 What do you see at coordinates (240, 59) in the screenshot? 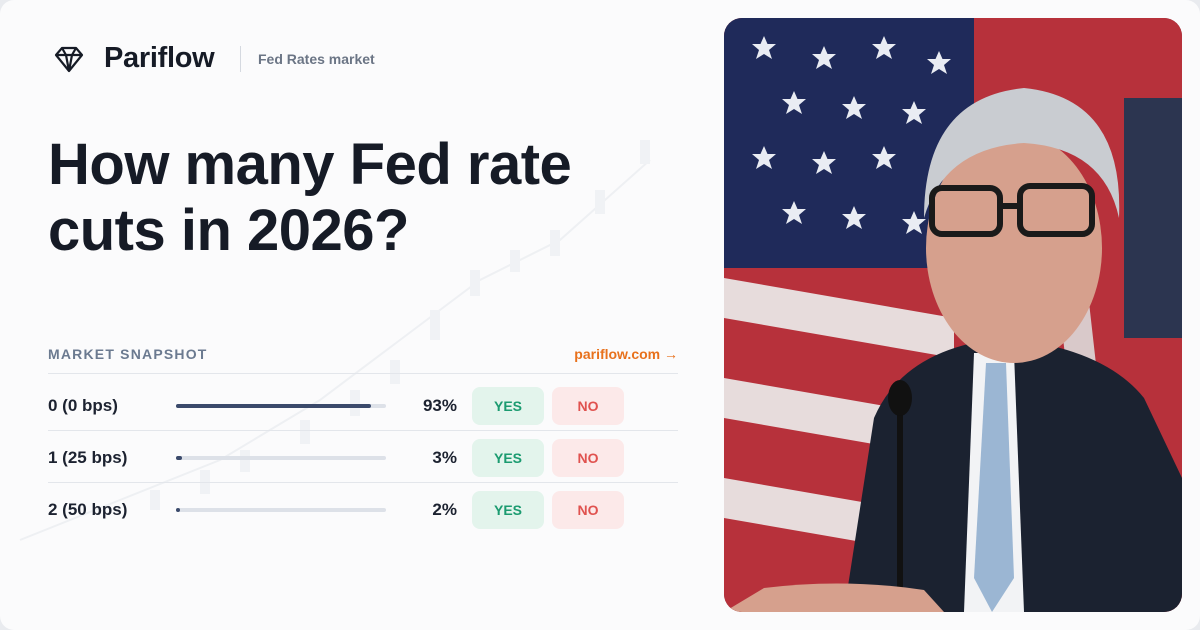
I see `divider` at bounding box center [240, 59].